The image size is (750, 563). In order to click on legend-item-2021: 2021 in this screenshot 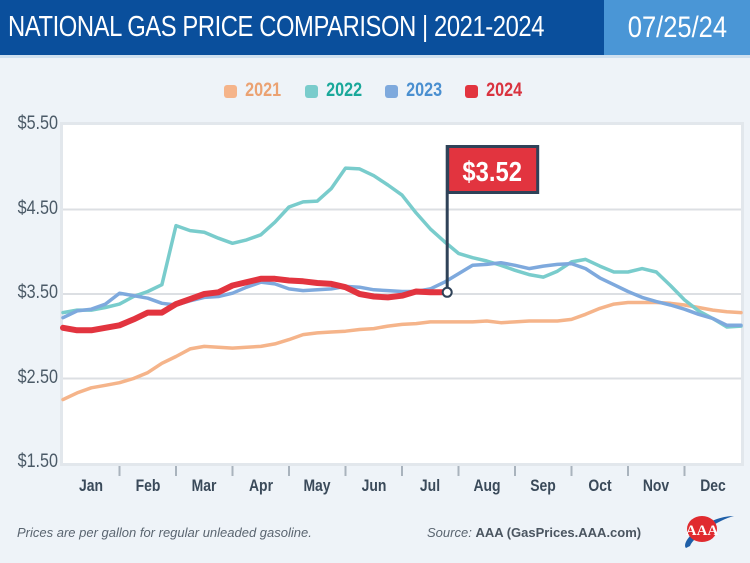, I will do `click(254, 91)`.